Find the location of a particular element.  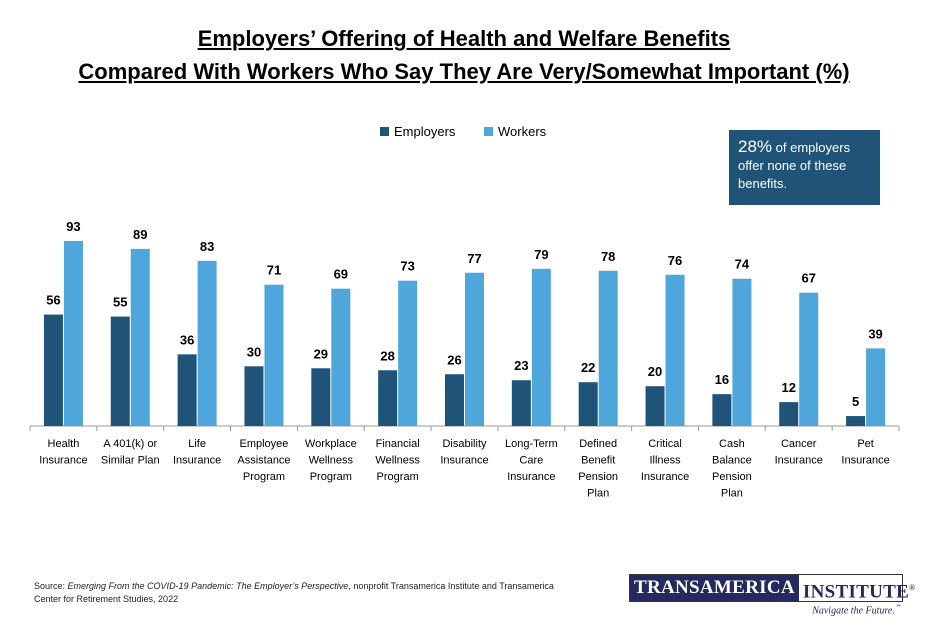

logo-service-mark: ℠ is located at coordinates (897, 608).